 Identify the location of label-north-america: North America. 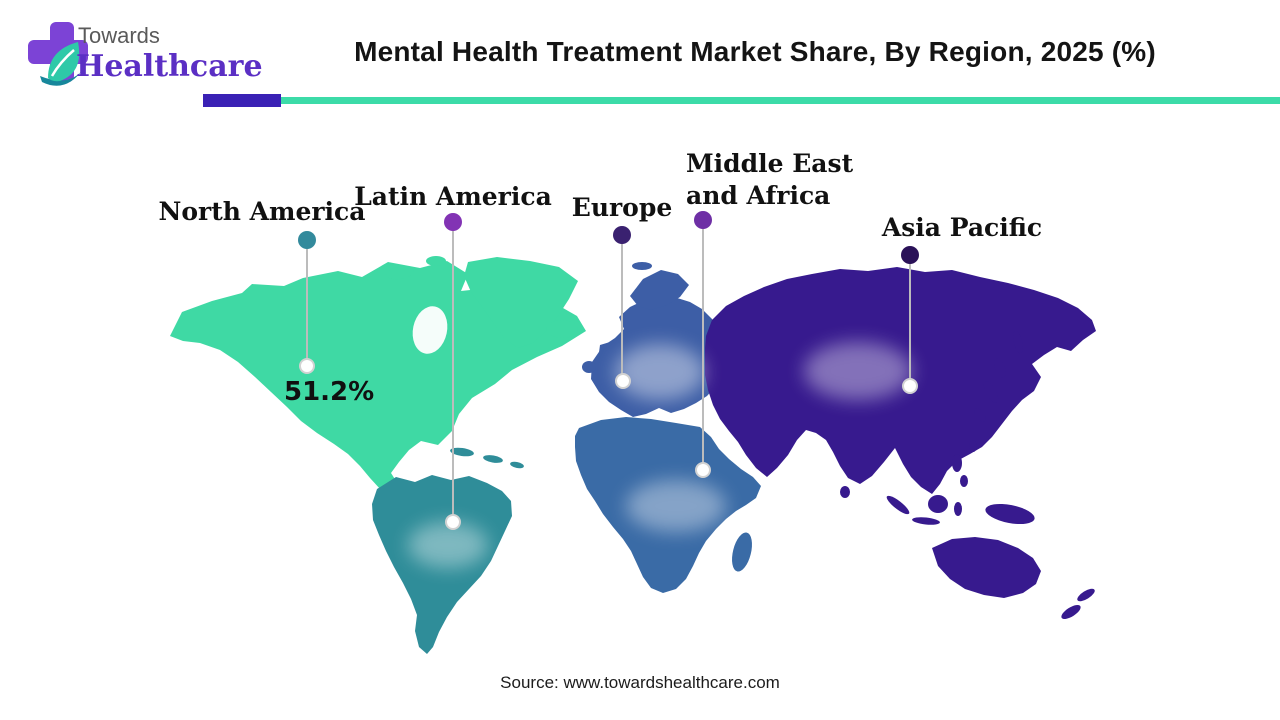
(262, 211).